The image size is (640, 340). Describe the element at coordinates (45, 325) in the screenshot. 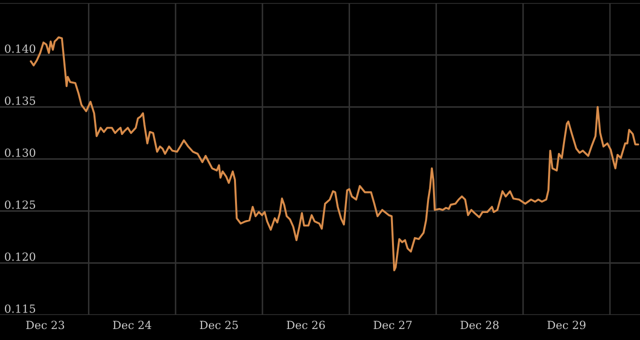

I see `x-tick-label: Dec 23` at that location.